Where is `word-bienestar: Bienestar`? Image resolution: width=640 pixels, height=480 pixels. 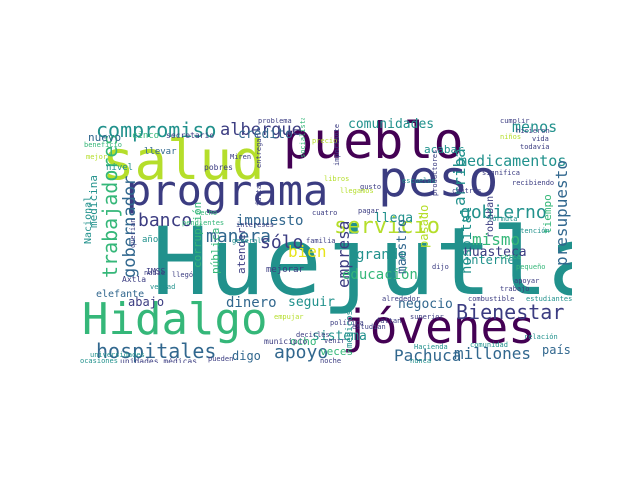
word-bienestar: Bienestar is located at coordinates (510, 312).